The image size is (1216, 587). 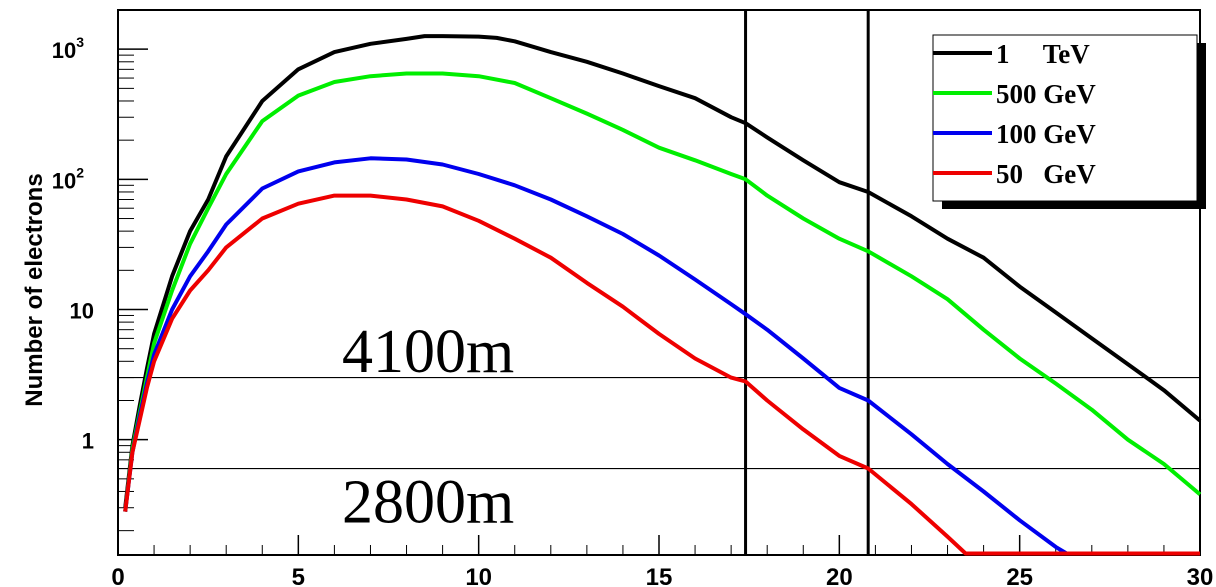 What do you see at coordinates (68, 178) in the screenshot?
I see `y-tick-label: 10²` at bounding box center [68, 178].